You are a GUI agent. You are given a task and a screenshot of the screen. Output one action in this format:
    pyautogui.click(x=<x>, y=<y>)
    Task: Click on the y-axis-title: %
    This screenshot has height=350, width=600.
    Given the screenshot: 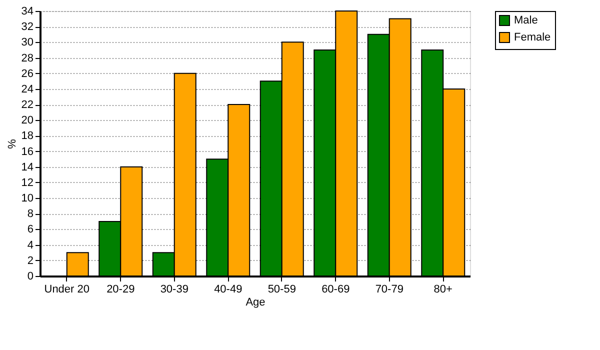 What is the action you would take?
    pyautogui.click(x=12, y=143)
    